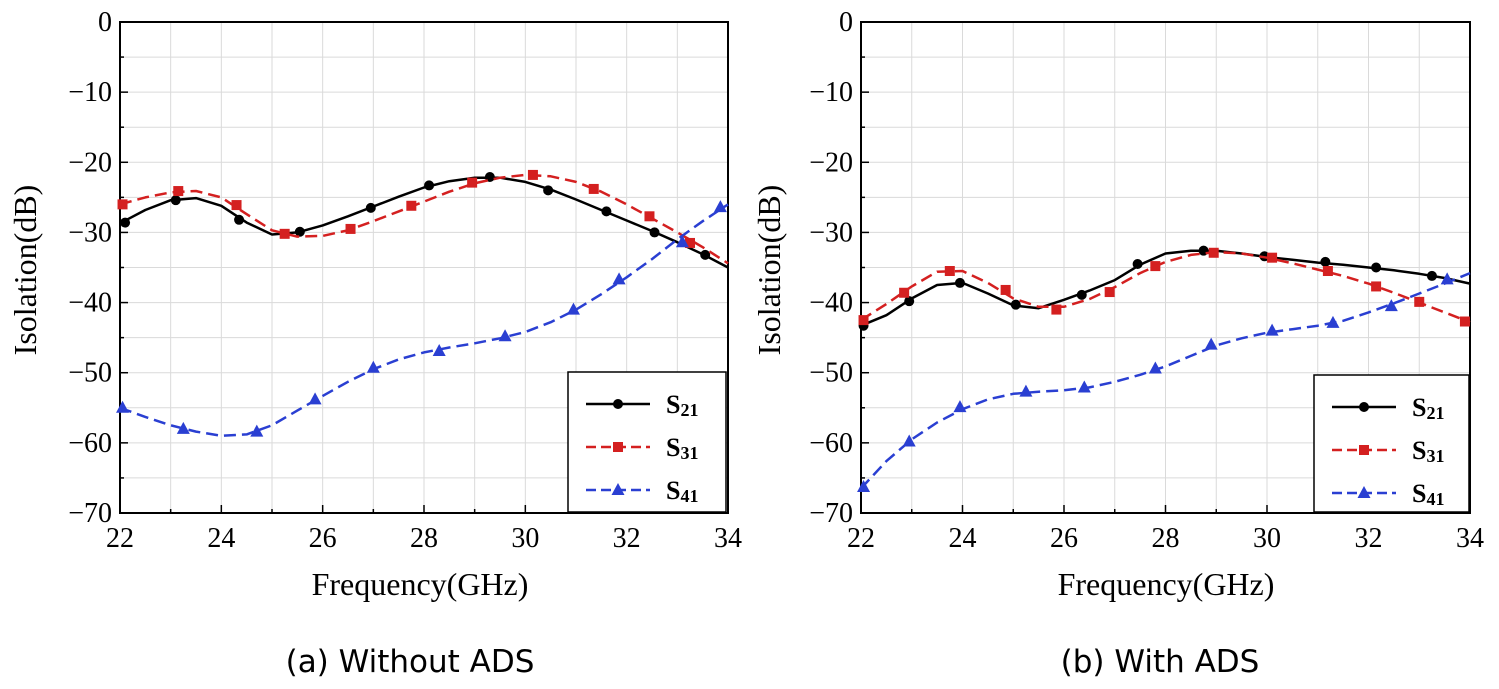 This screenshot has height=689, width=1499. Describe the element at coordinates (90, 513) in the screenshot. I see `y-tick-label: −70` at that location.